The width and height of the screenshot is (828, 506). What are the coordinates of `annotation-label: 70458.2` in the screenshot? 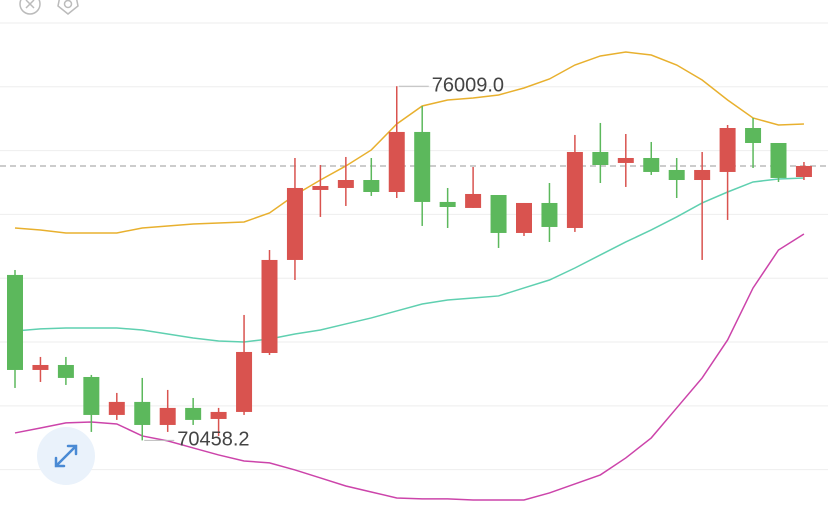 It's located at (213, 440).